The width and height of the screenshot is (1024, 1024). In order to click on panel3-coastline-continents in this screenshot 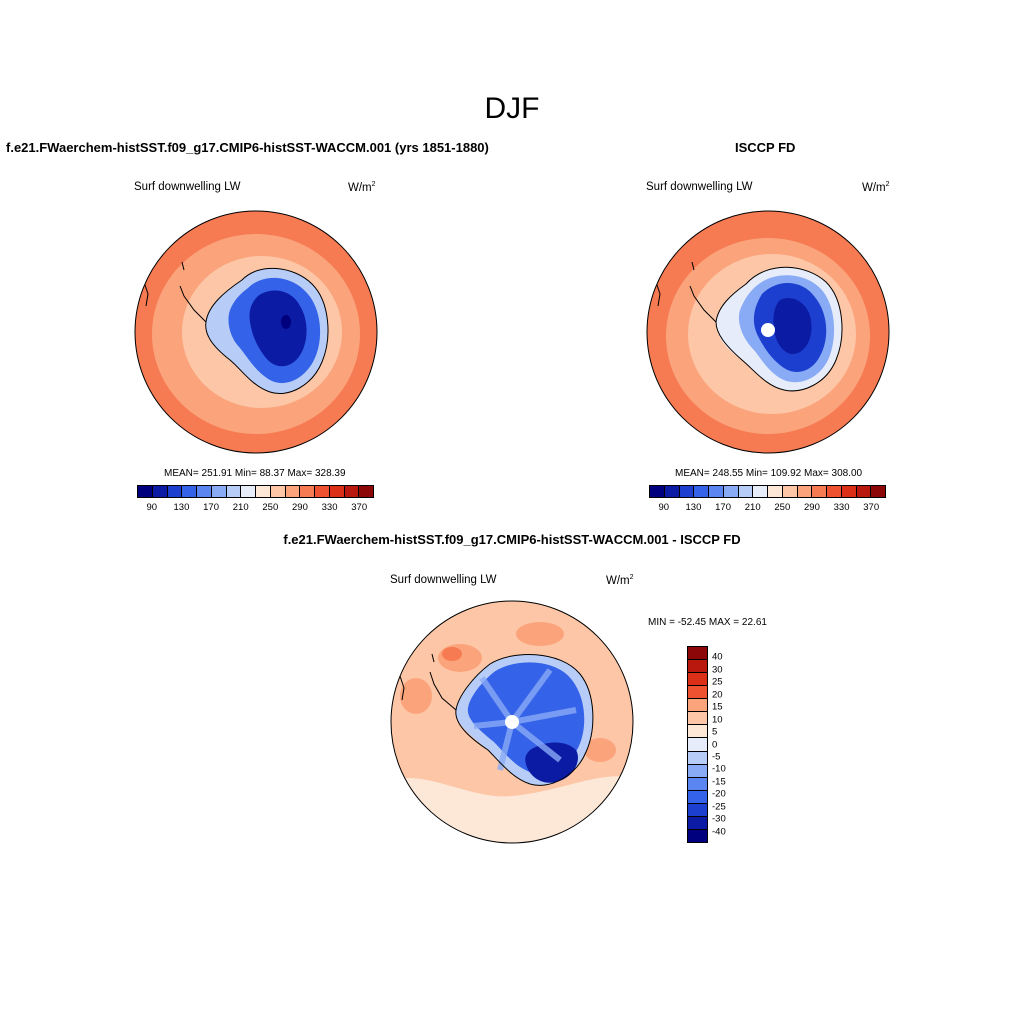, I will do `click(417, 677)`.